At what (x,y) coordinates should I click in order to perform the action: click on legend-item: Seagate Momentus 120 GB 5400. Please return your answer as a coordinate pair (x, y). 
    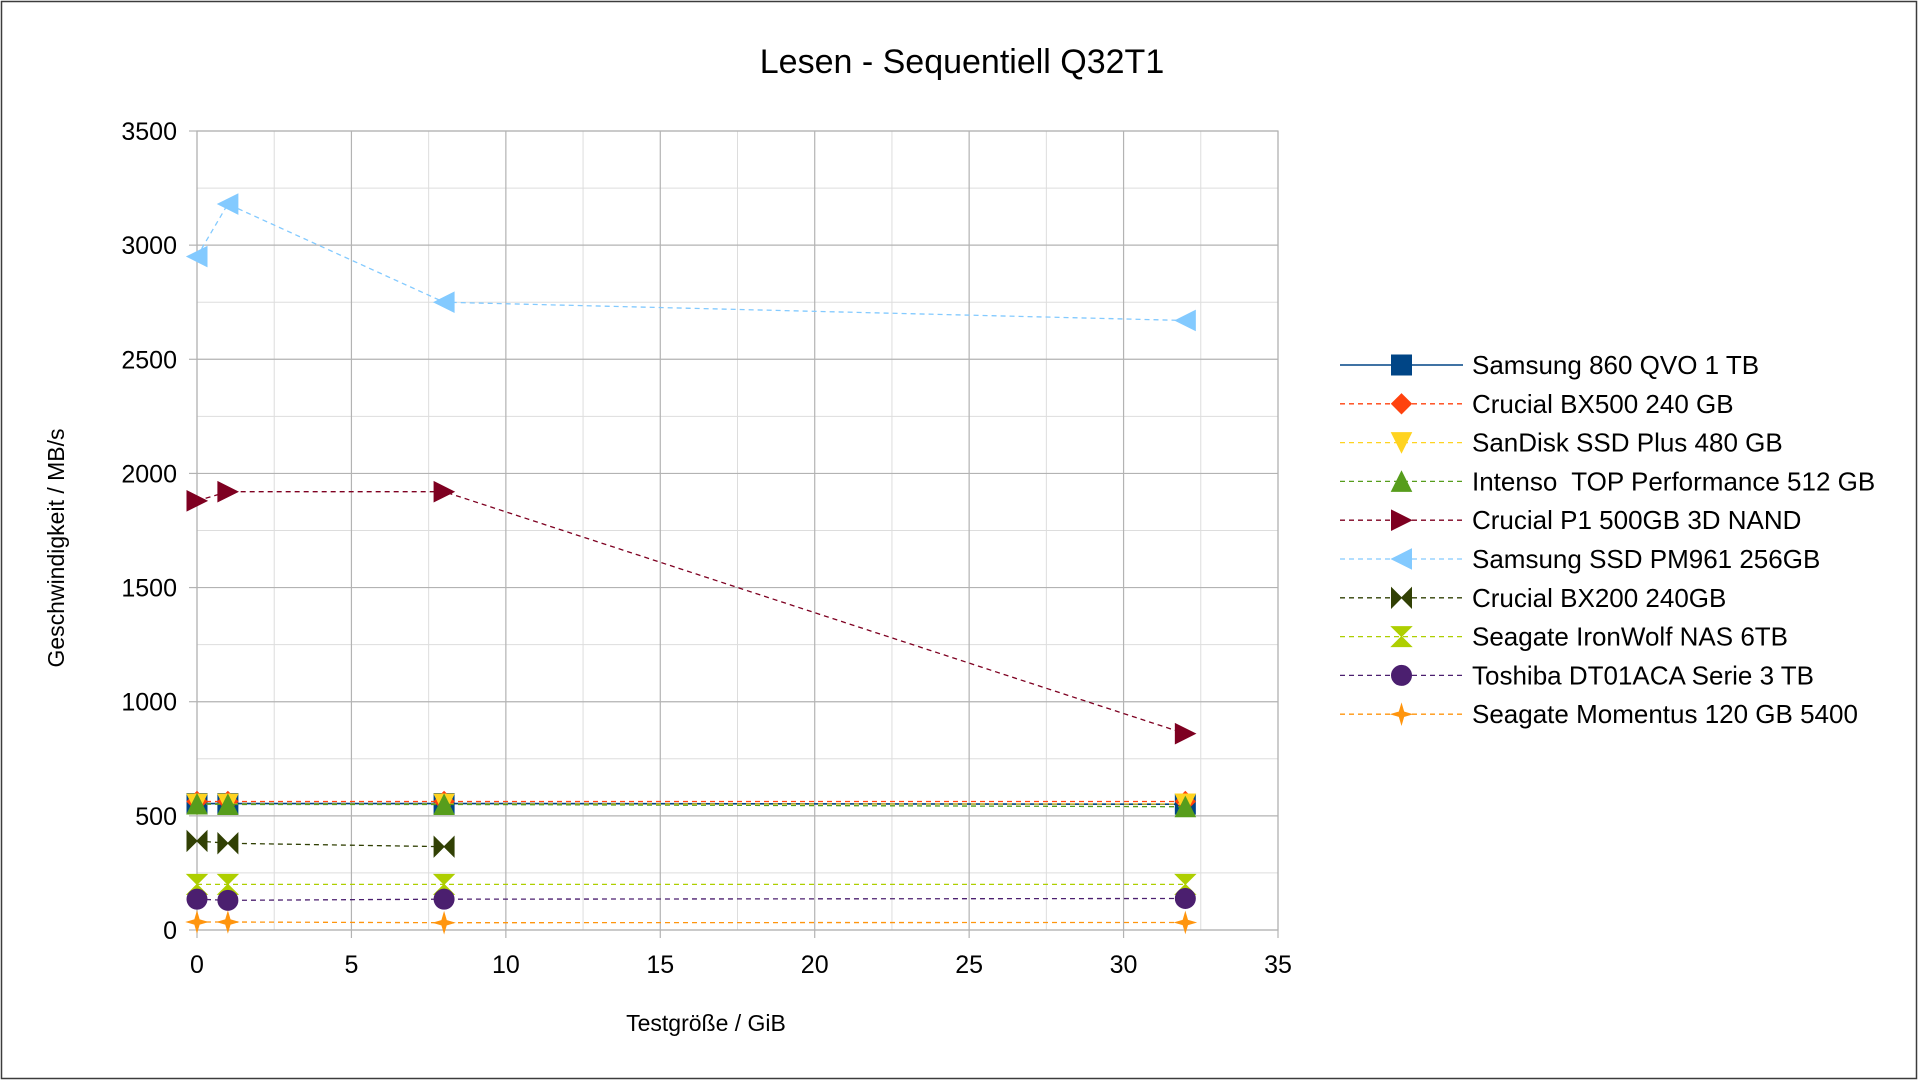
    Looking at the image, I should click on (1599, 714).